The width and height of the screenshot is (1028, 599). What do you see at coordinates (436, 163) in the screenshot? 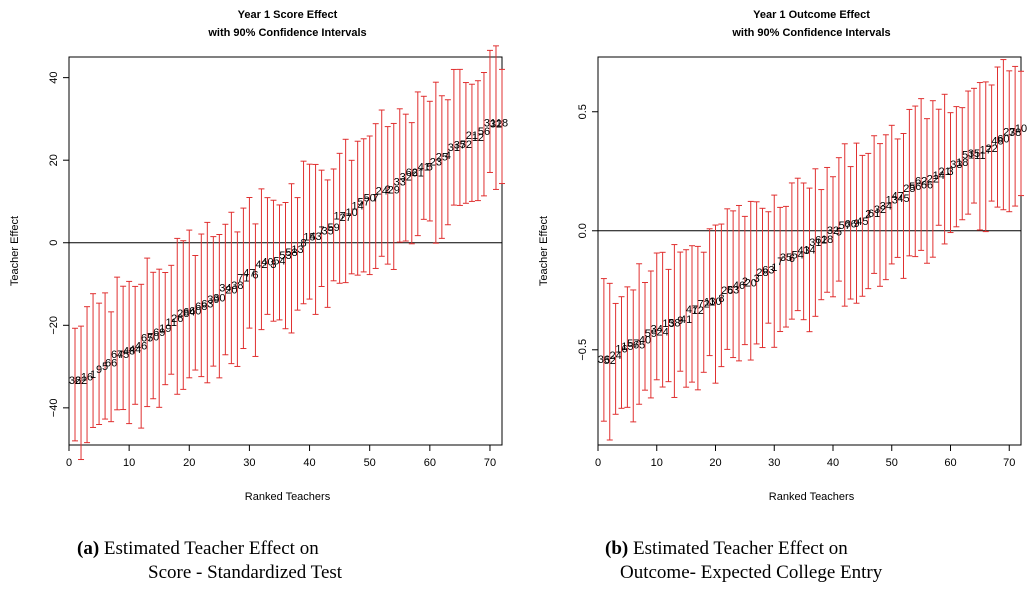
I see `teacher-id-label: 23` at bounding box center [436, 163].